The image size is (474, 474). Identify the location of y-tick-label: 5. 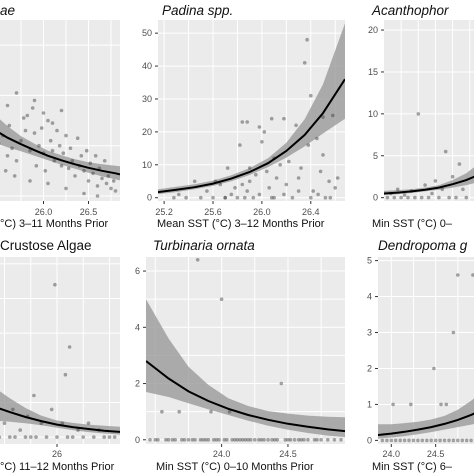
(369, 261).